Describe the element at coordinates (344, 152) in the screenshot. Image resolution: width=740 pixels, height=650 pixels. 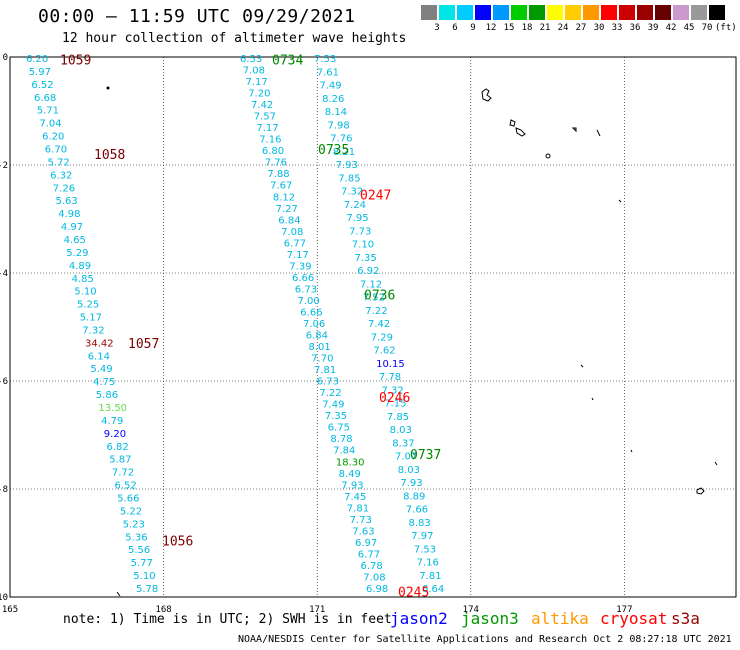
I see `wave-height-value: 8.21` at that location.